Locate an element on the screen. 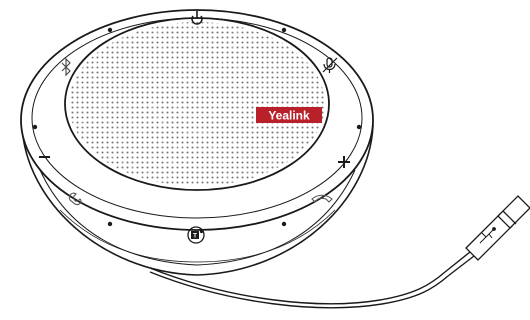  svg-text: T is located at coordinates (195, 236).